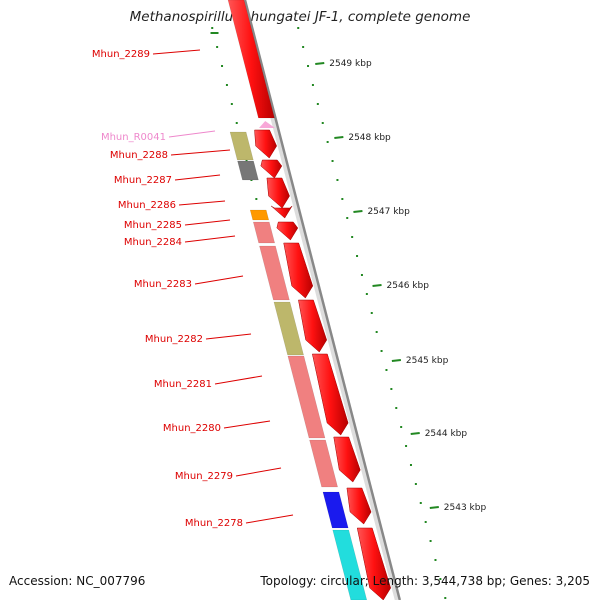 This screenshot has width=600, height=600. I want to click on cog-block-orange, so click(259, 215).